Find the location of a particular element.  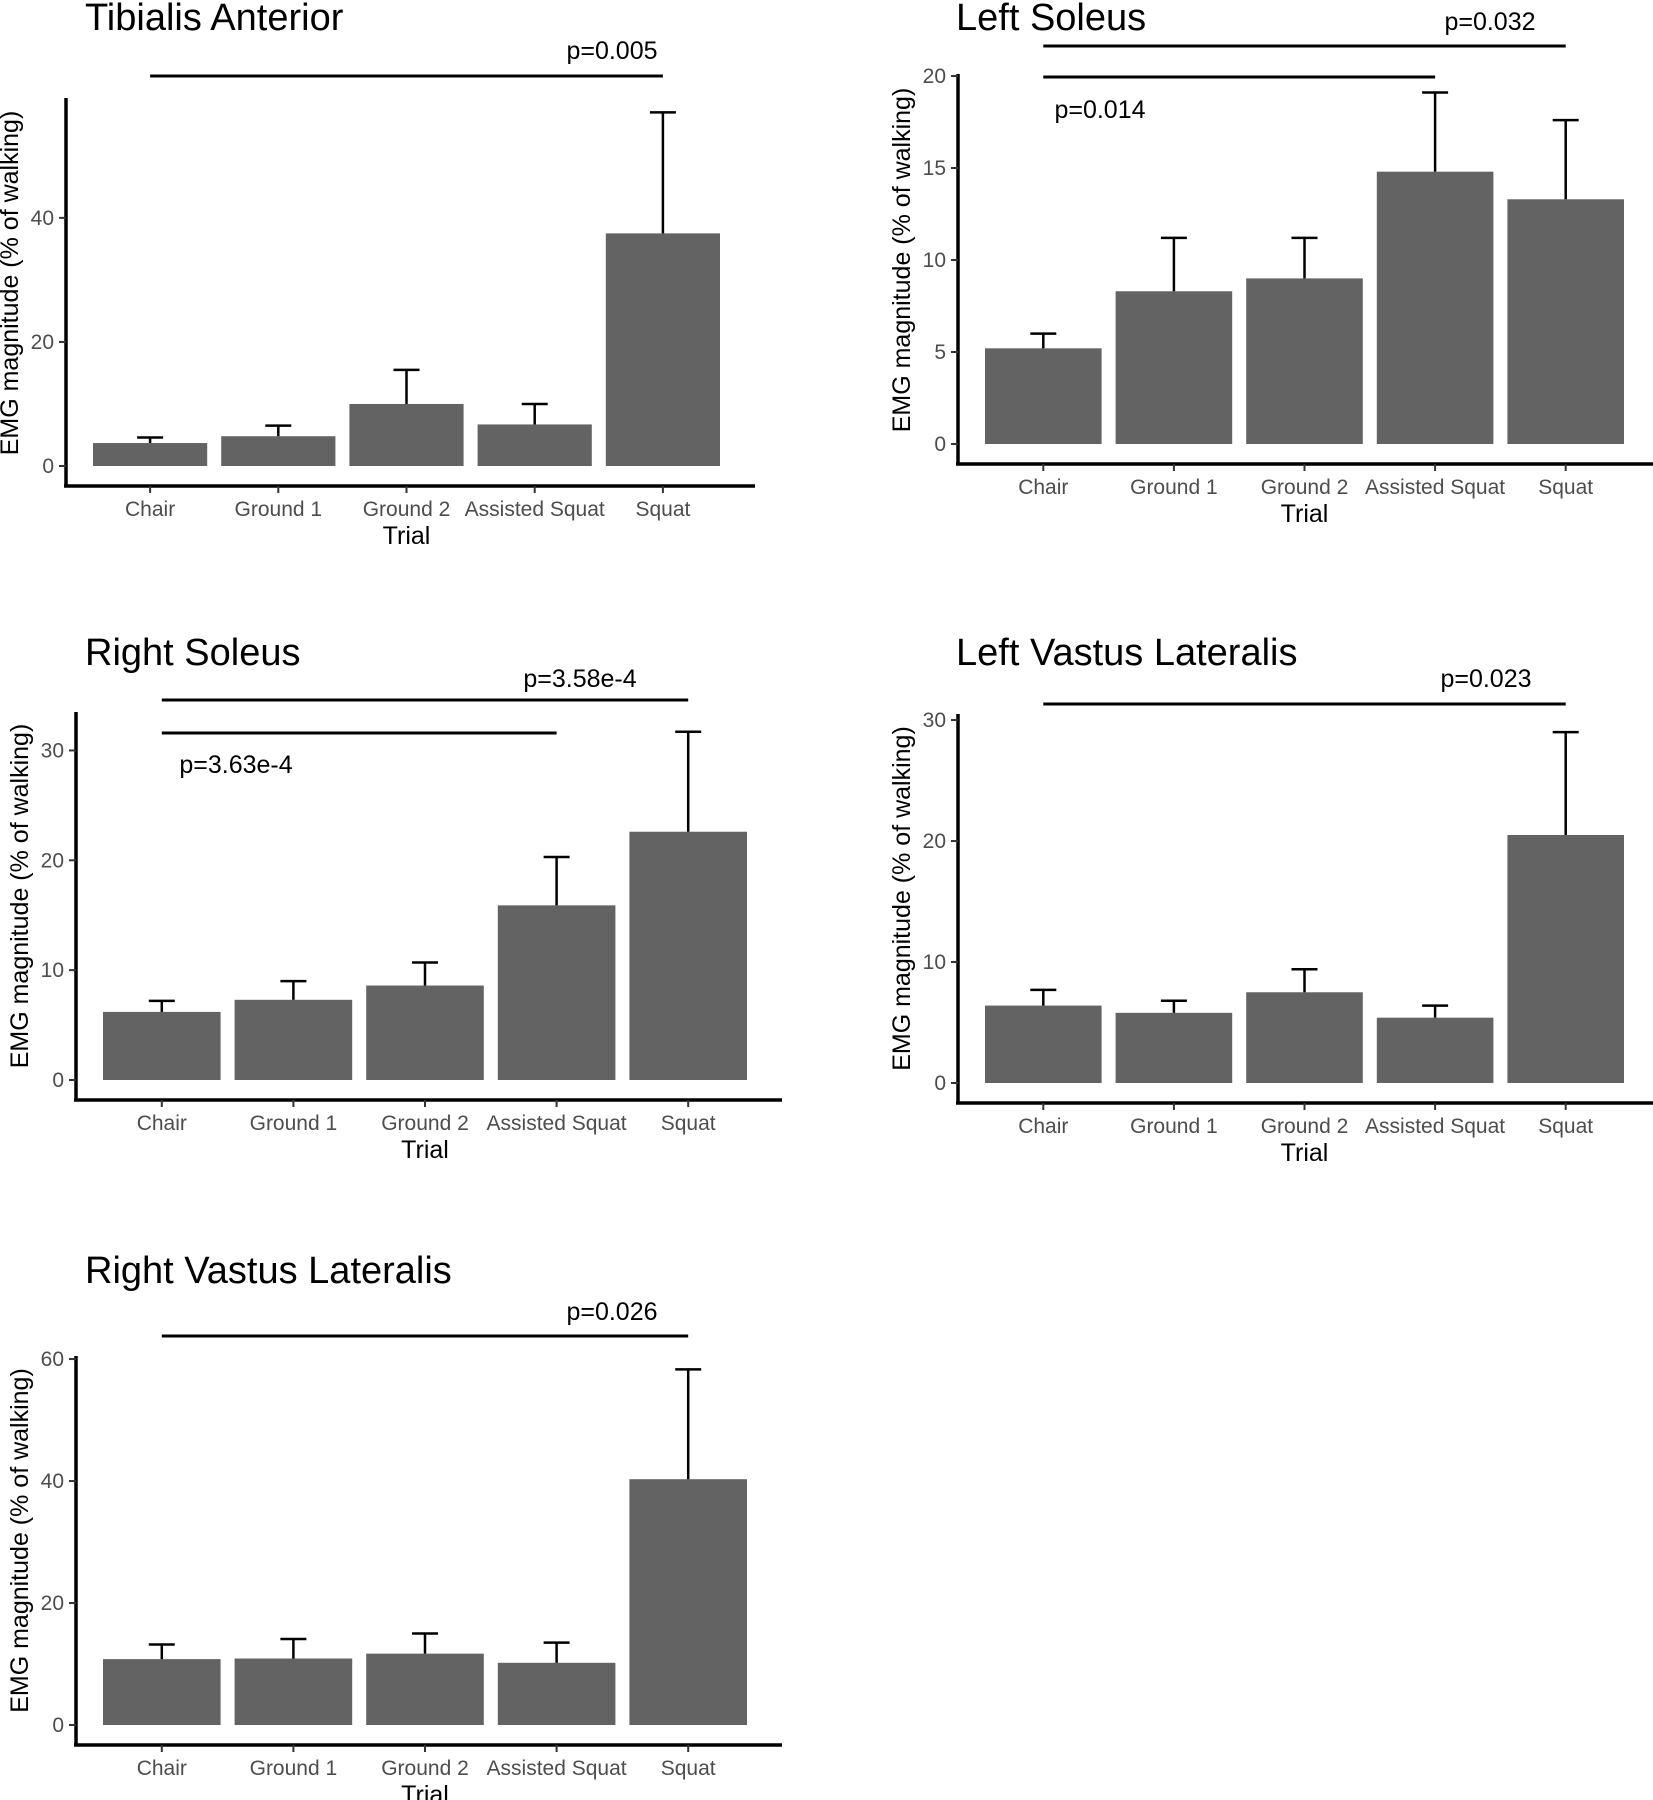

p-value-label: p=3.63e-4 is located at coordinates (235, 765).